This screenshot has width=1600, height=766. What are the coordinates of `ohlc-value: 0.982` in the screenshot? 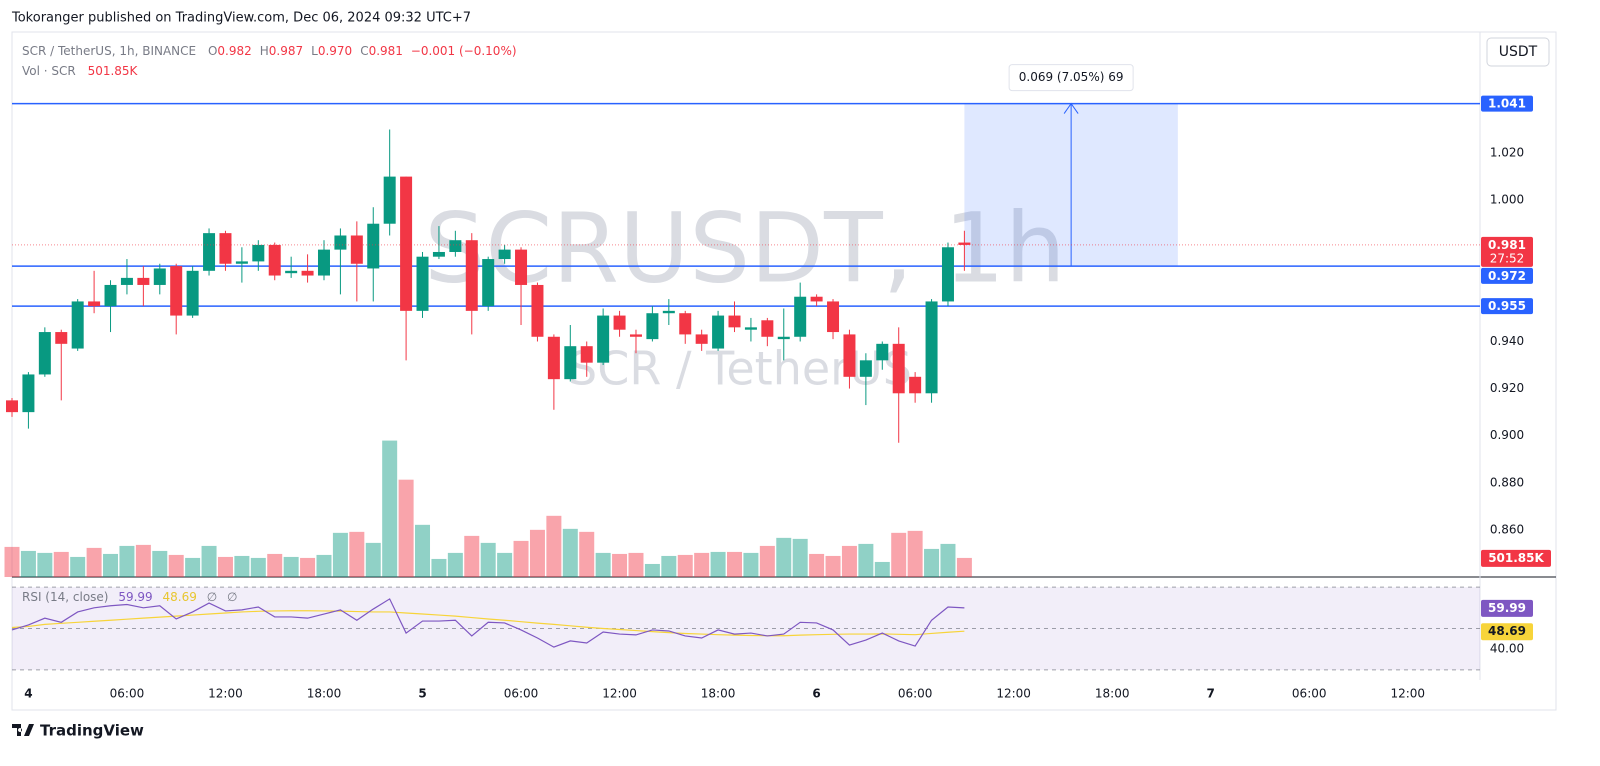 It's located at (234, 51).